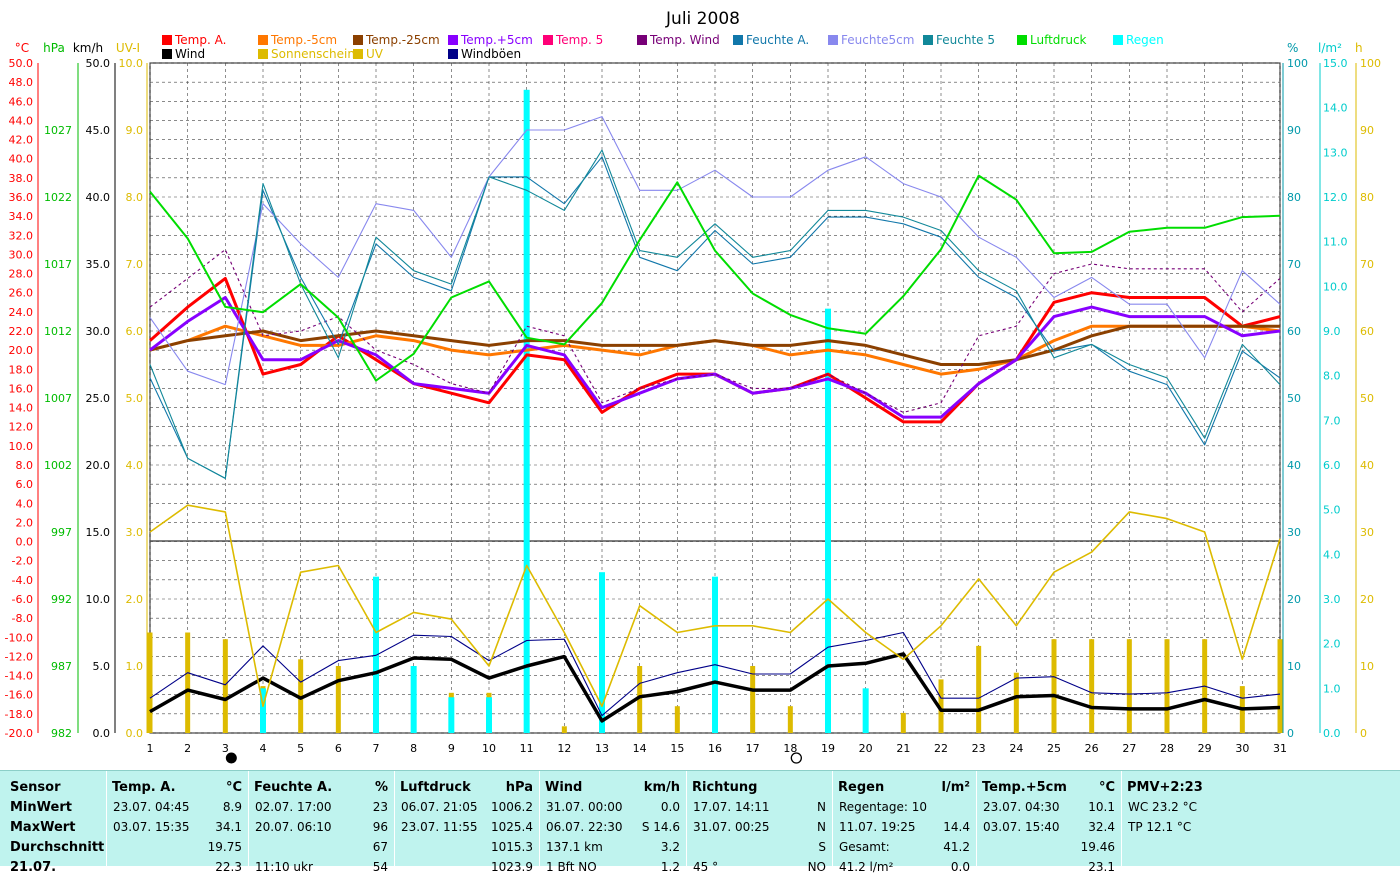 This screenshot has height=875, width=1400. Describe the element at coordinates (33, 867) in the screenshot. I see `table-row-label: 21.07.` at that location.